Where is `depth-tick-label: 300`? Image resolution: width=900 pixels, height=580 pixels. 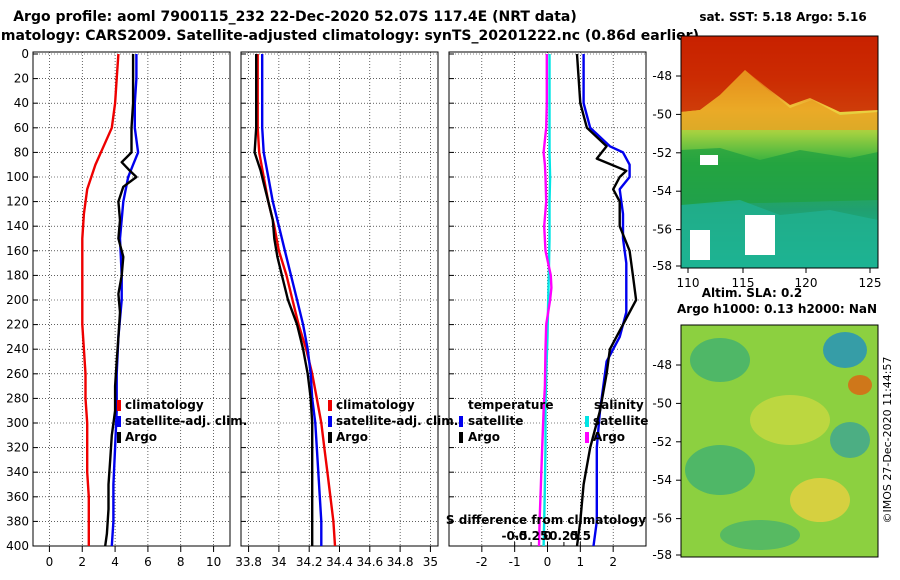
depth-tick-label: 300 is located at coordinates (17, 423).